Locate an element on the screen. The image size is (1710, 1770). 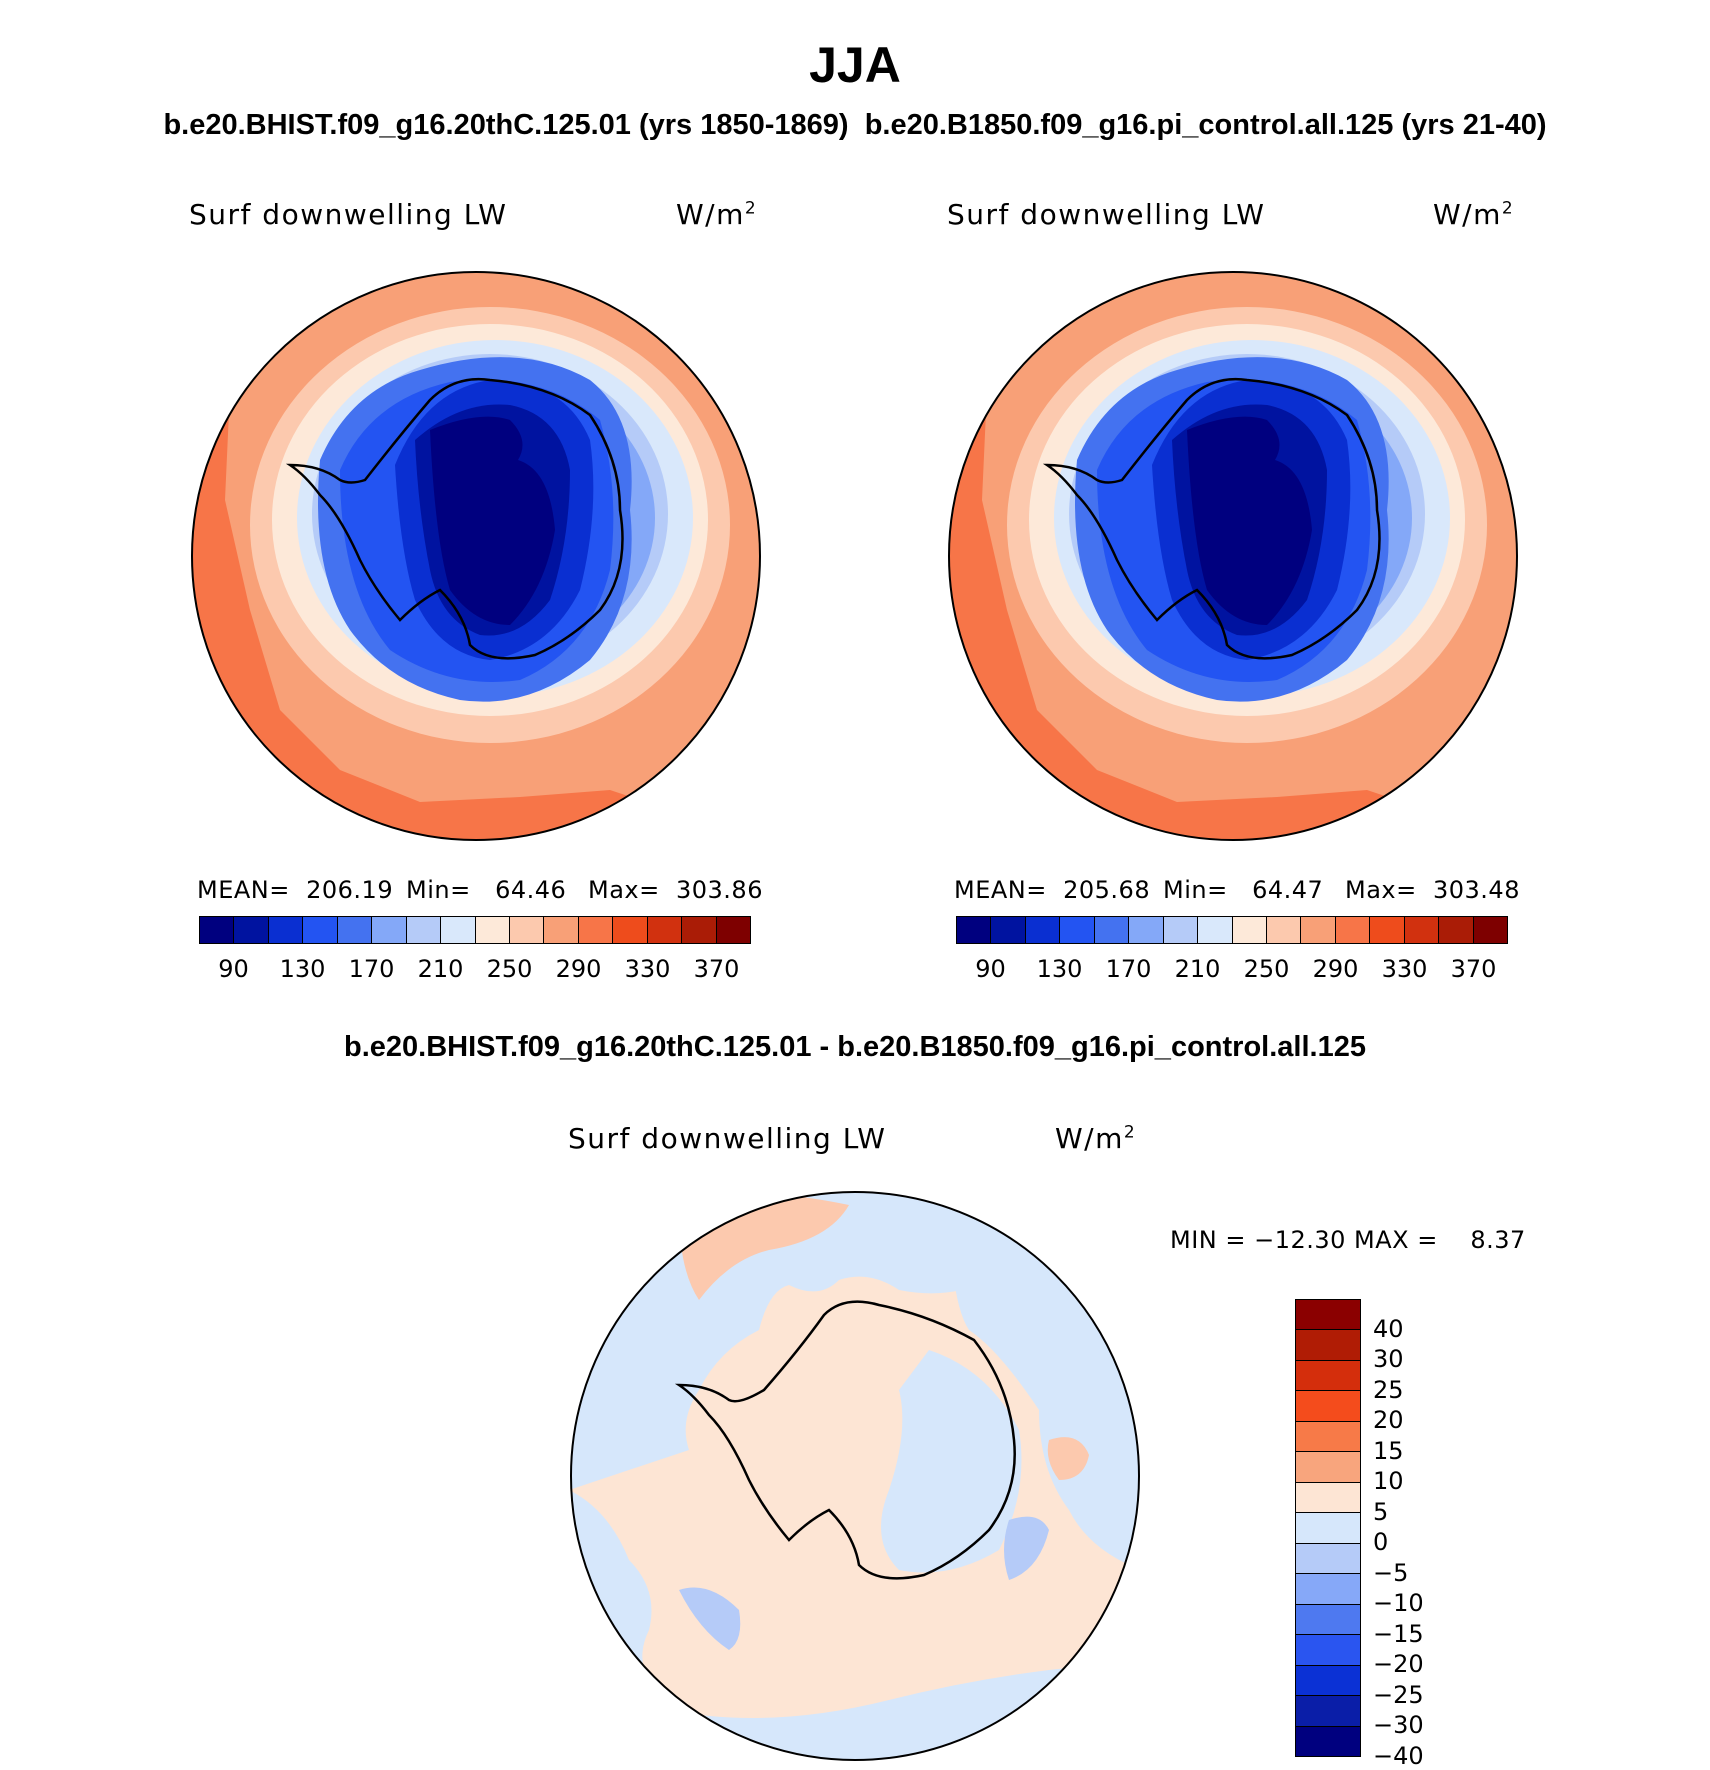
panel2-max: Max= 303.48 is located at coordinates (1432, 890).